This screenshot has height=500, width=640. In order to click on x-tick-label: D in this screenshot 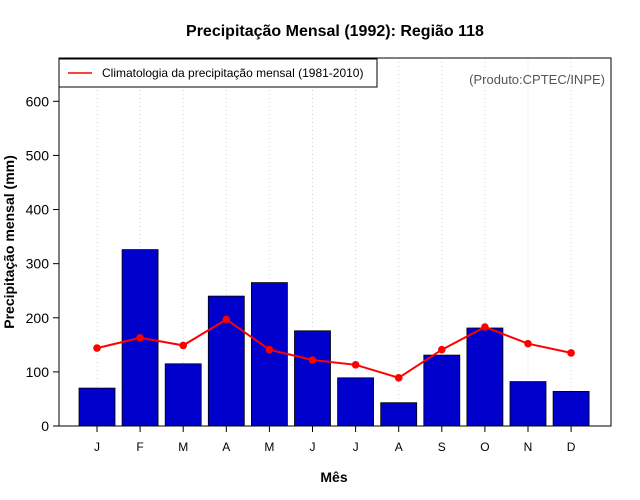, I will do `click(571, 447)`.